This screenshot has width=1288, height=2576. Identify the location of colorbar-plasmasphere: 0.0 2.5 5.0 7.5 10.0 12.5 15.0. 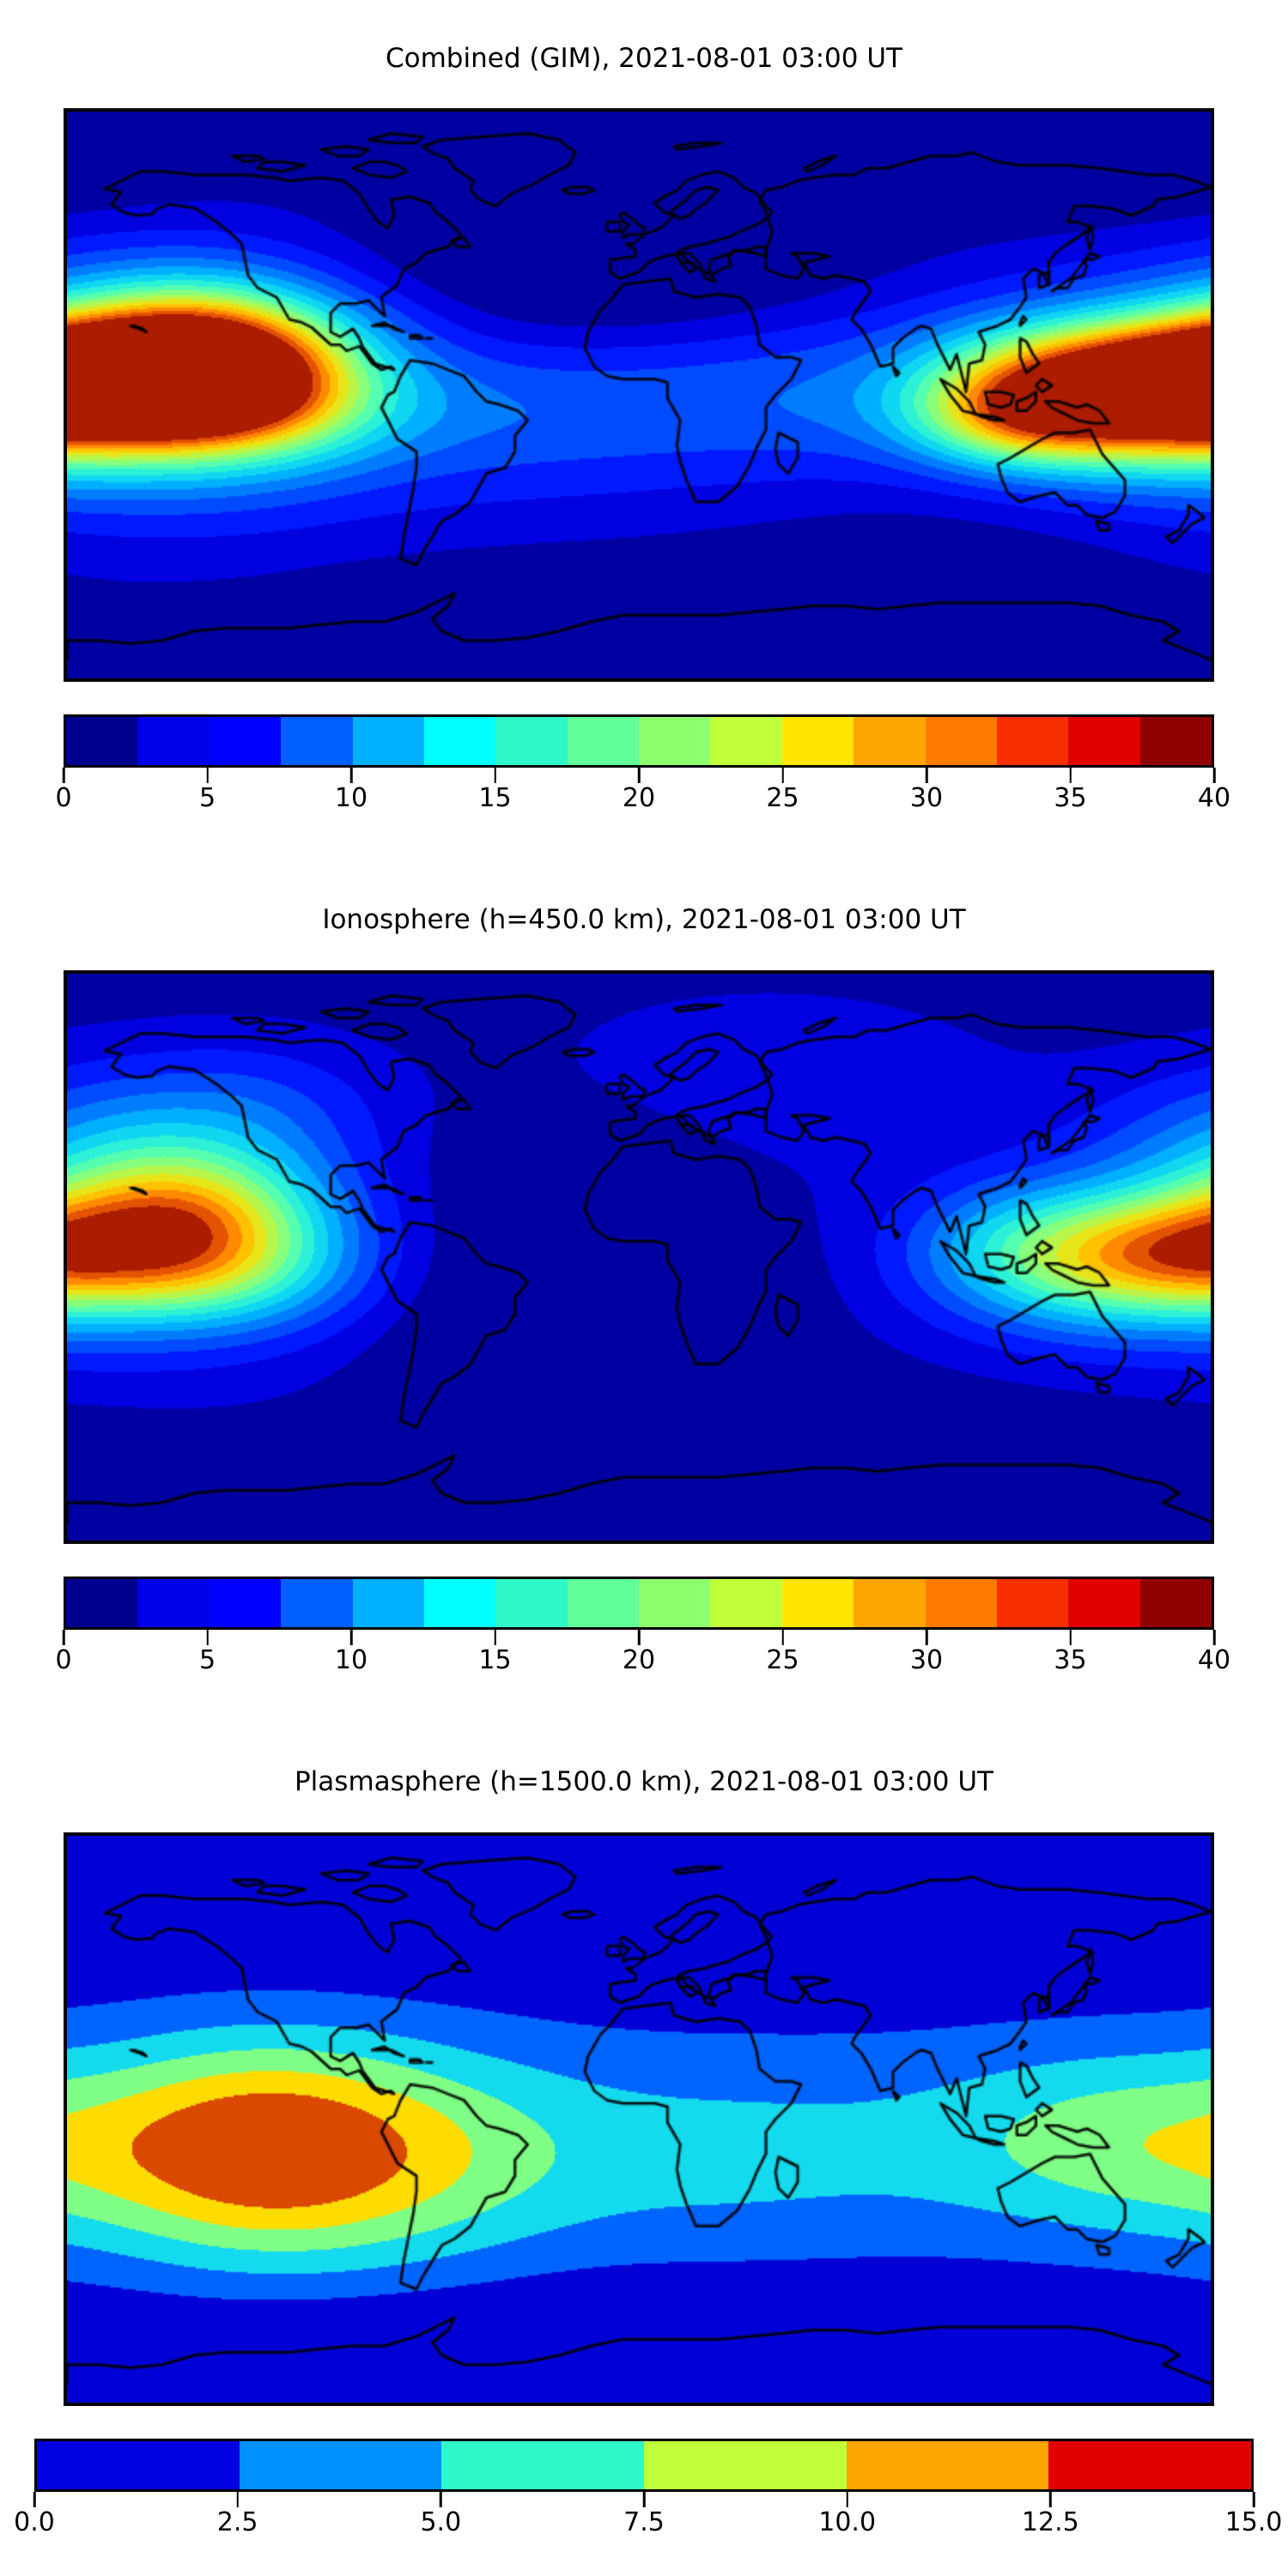
(648, 2488).